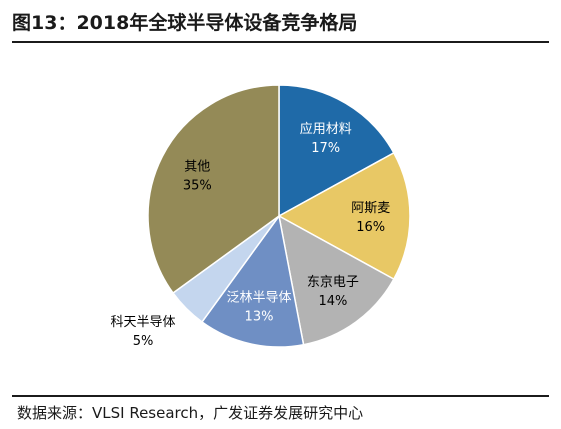 Image resolution: width=561 pixels, height=429 pixels. What do you see at coordinates (143, 341) in the screenshot?
I see `slice-value-label: 5%` at bounding box center [143, 341].